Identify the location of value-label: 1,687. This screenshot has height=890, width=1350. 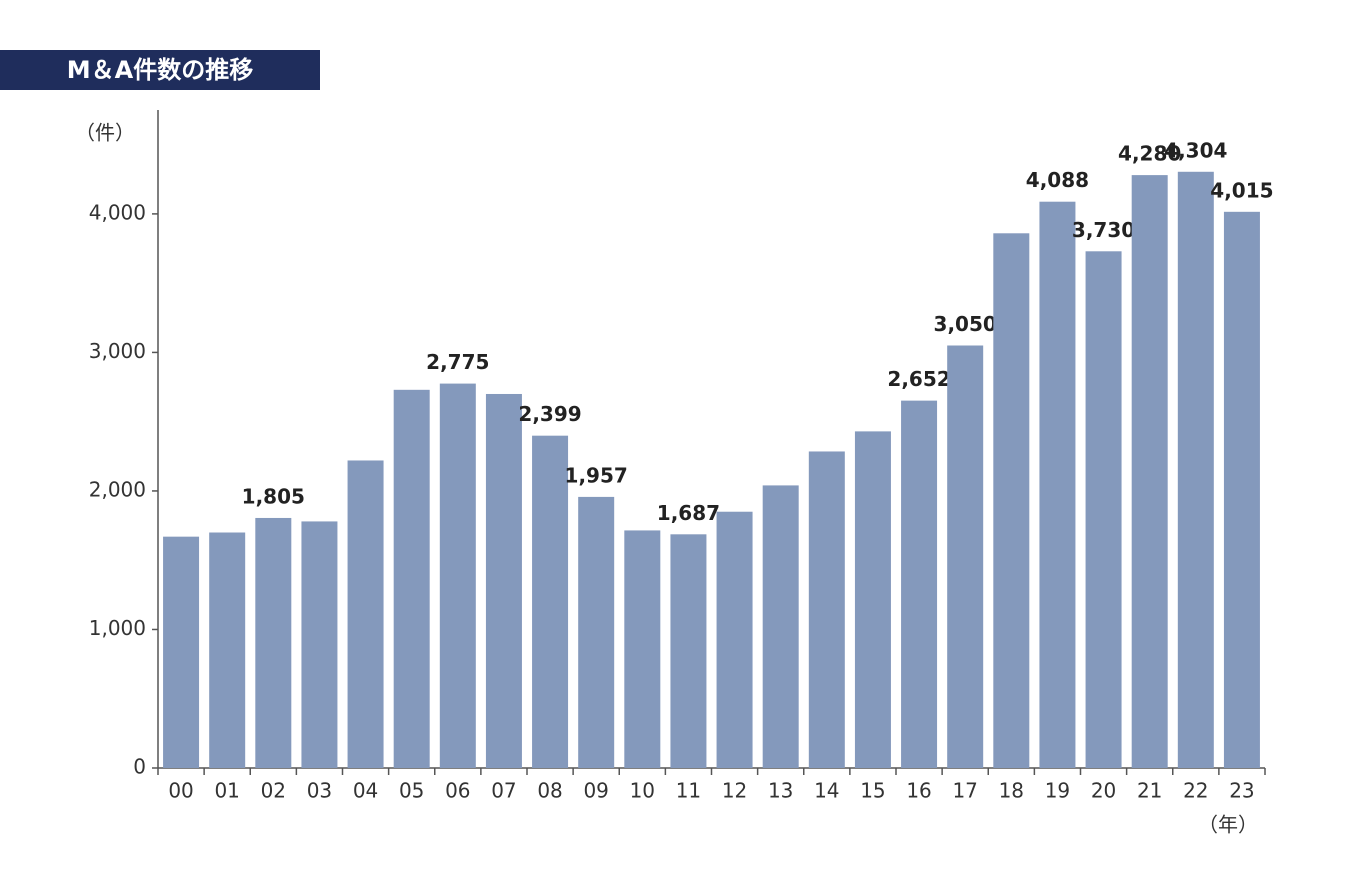
(688, 513).